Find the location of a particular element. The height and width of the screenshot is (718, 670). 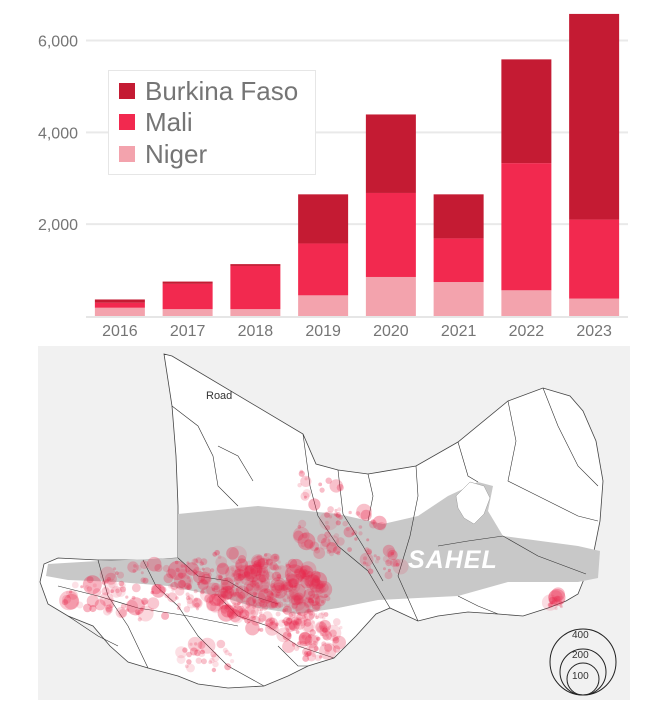

bar-mali-2016 is located at coordinates (119, 305).